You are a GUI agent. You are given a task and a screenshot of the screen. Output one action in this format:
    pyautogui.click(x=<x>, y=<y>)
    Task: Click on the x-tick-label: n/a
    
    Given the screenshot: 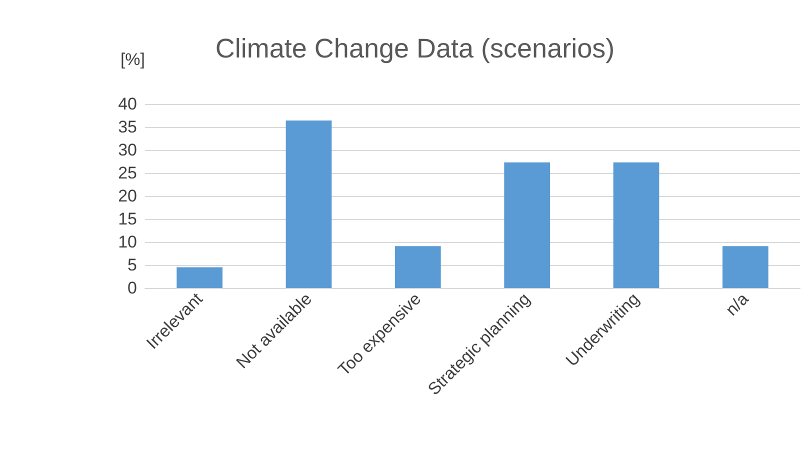 What is the action you would take?
    pyautogui.click(x=737, y=304)
    